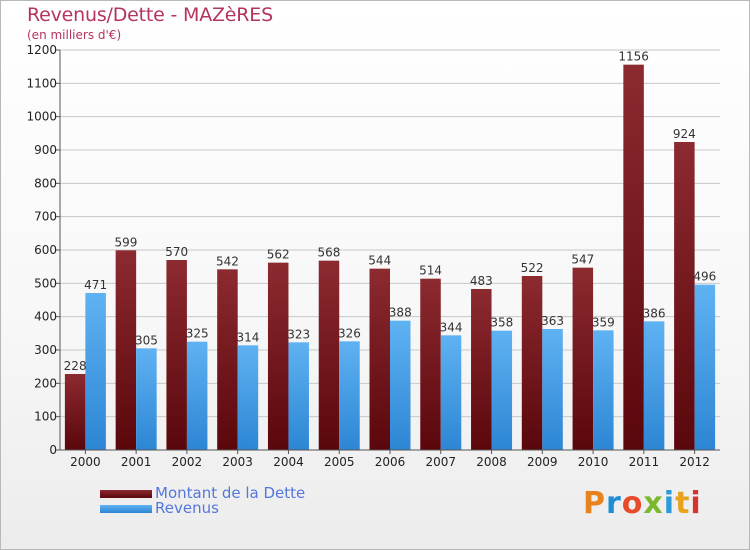 The image size is (750, 550). I want to click on x-tick-label-2010: 2010, so click(593, 462).